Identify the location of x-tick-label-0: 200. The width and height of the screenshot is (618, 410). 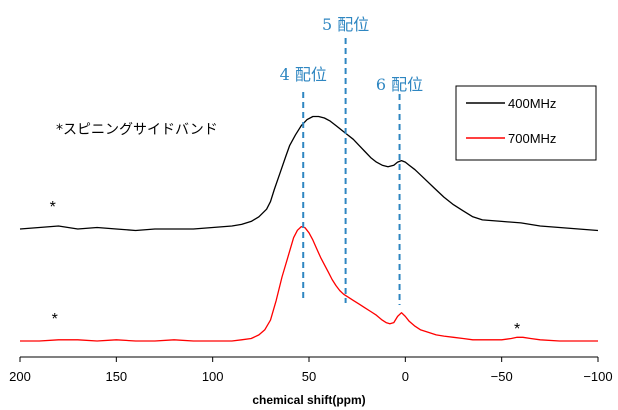
(20, 376).